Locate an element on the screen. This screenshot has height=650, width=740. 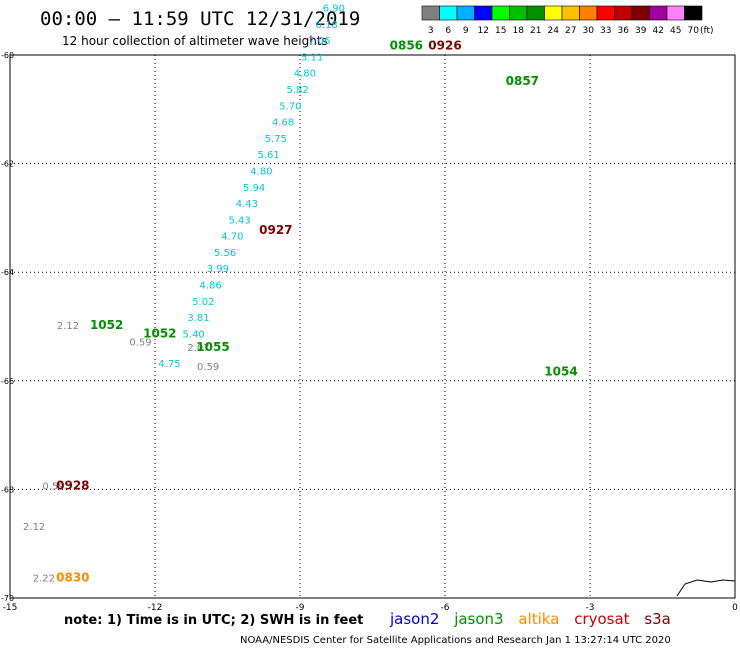
pass-time-label: 0926 is located at coordinates (444, 46).